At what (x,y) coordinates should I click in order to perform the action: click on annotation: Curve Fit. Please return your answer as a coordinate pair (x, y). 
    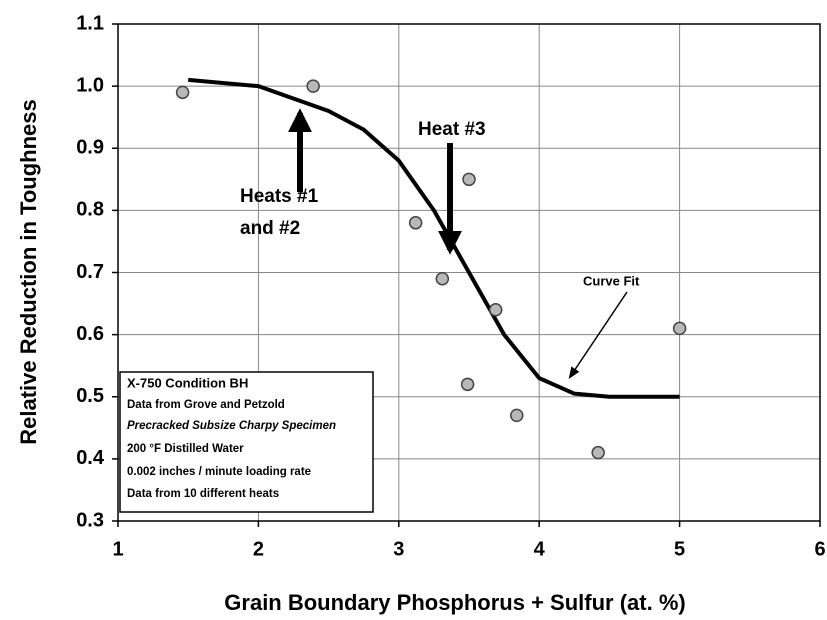
    Looking at the image, I should click on (611, 280).